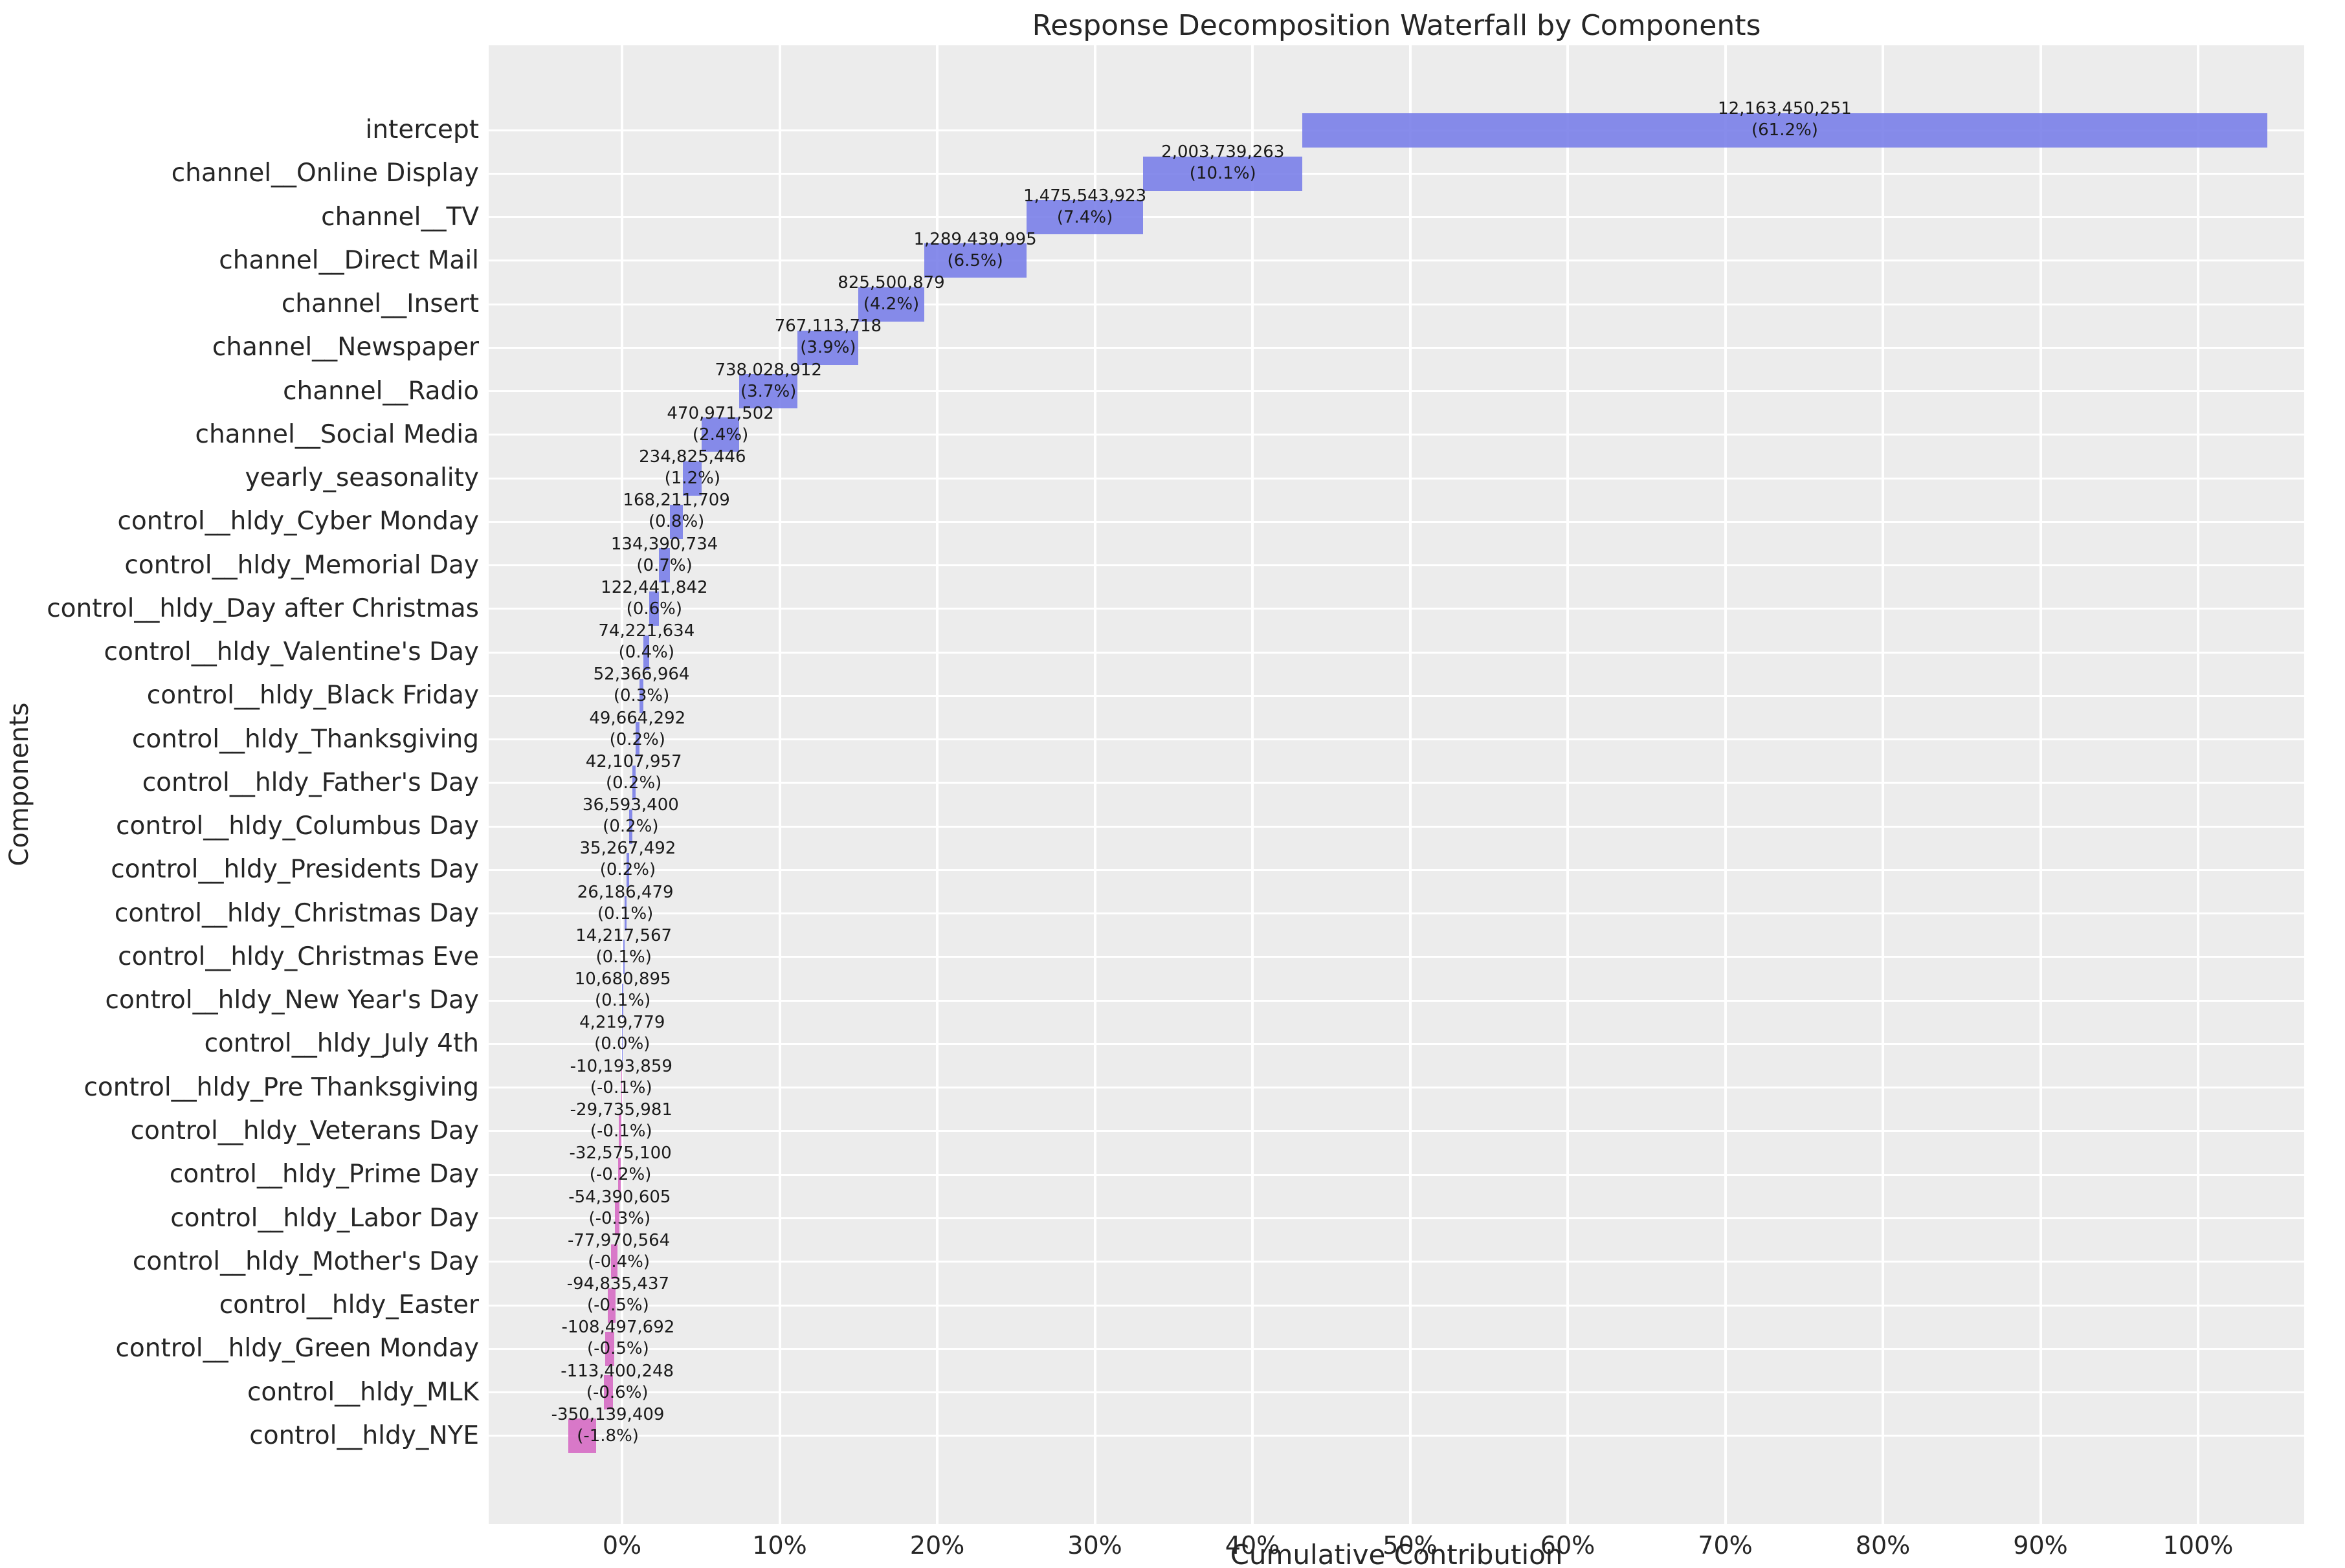  Describe the element at coordinates (1883, 1545) in the screenshot. I see `x-tick-label: 80%` at that location.